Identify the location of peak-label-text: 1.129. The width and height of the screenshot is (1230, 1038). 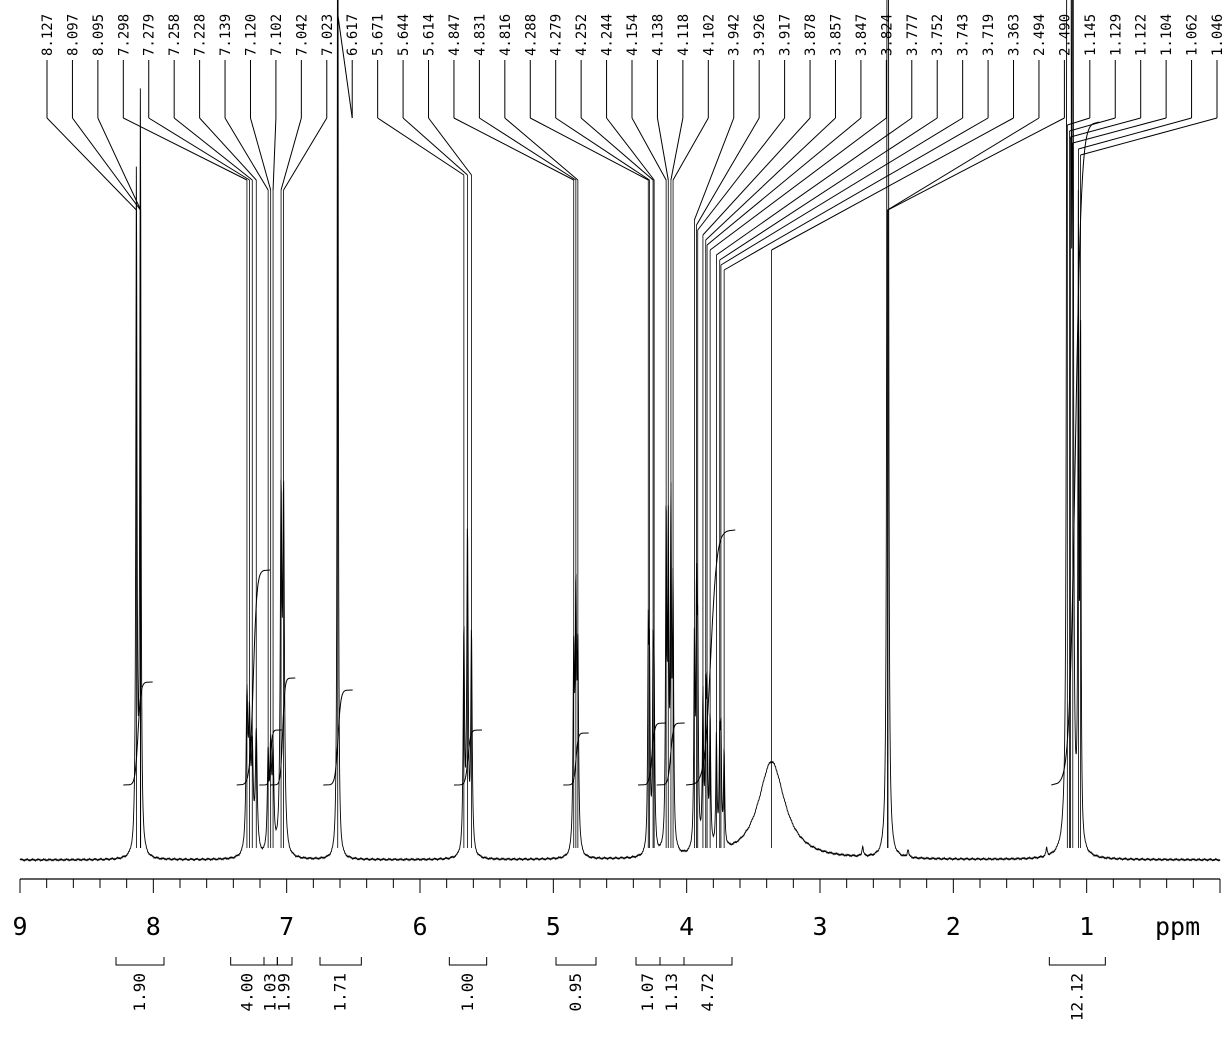
(1116, 35).